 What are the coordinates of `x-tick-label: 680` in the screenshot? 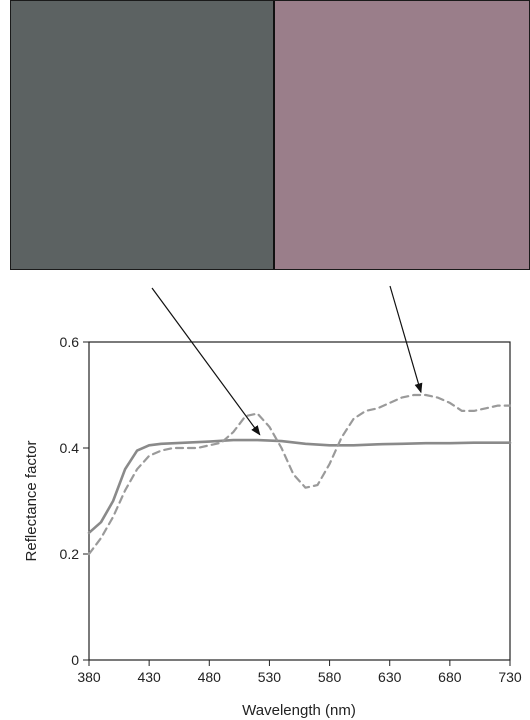 It's located at (450, 677).